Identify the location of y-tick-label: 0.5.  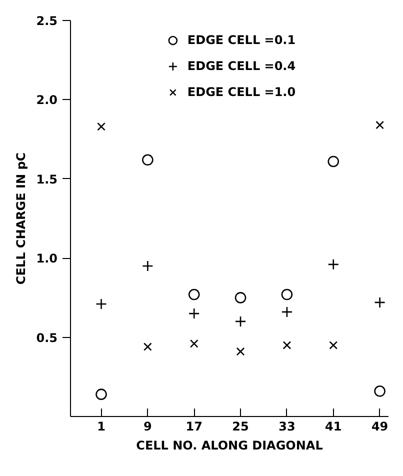
(47, 337).